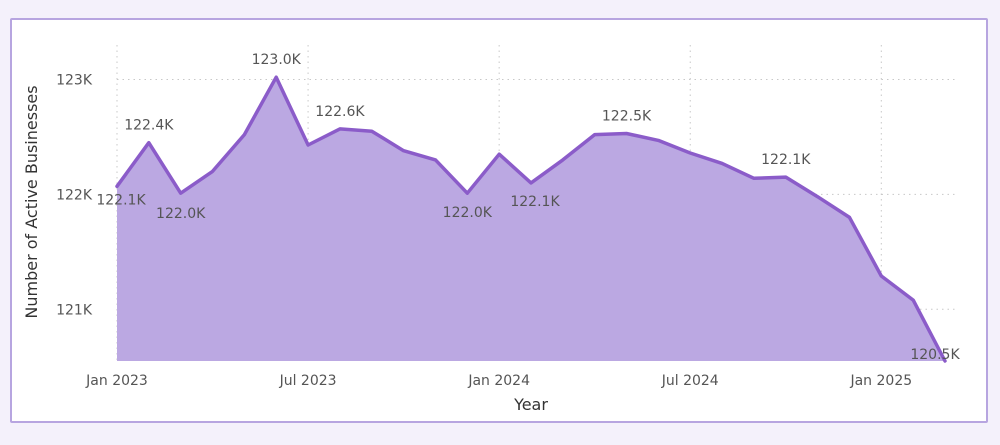  What do you see at coordinates (498, 381) in the screenshot?
I see `x-tick-label: Jan 2024` at bounding box center [498, 381].